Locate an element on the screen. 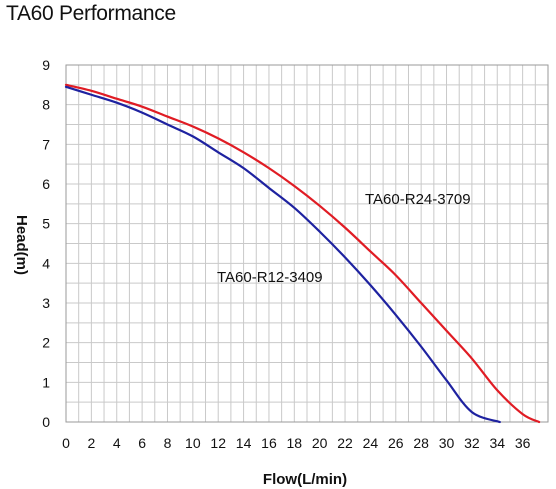  x-tick-label: 12 is located at coordinates (218, 443).